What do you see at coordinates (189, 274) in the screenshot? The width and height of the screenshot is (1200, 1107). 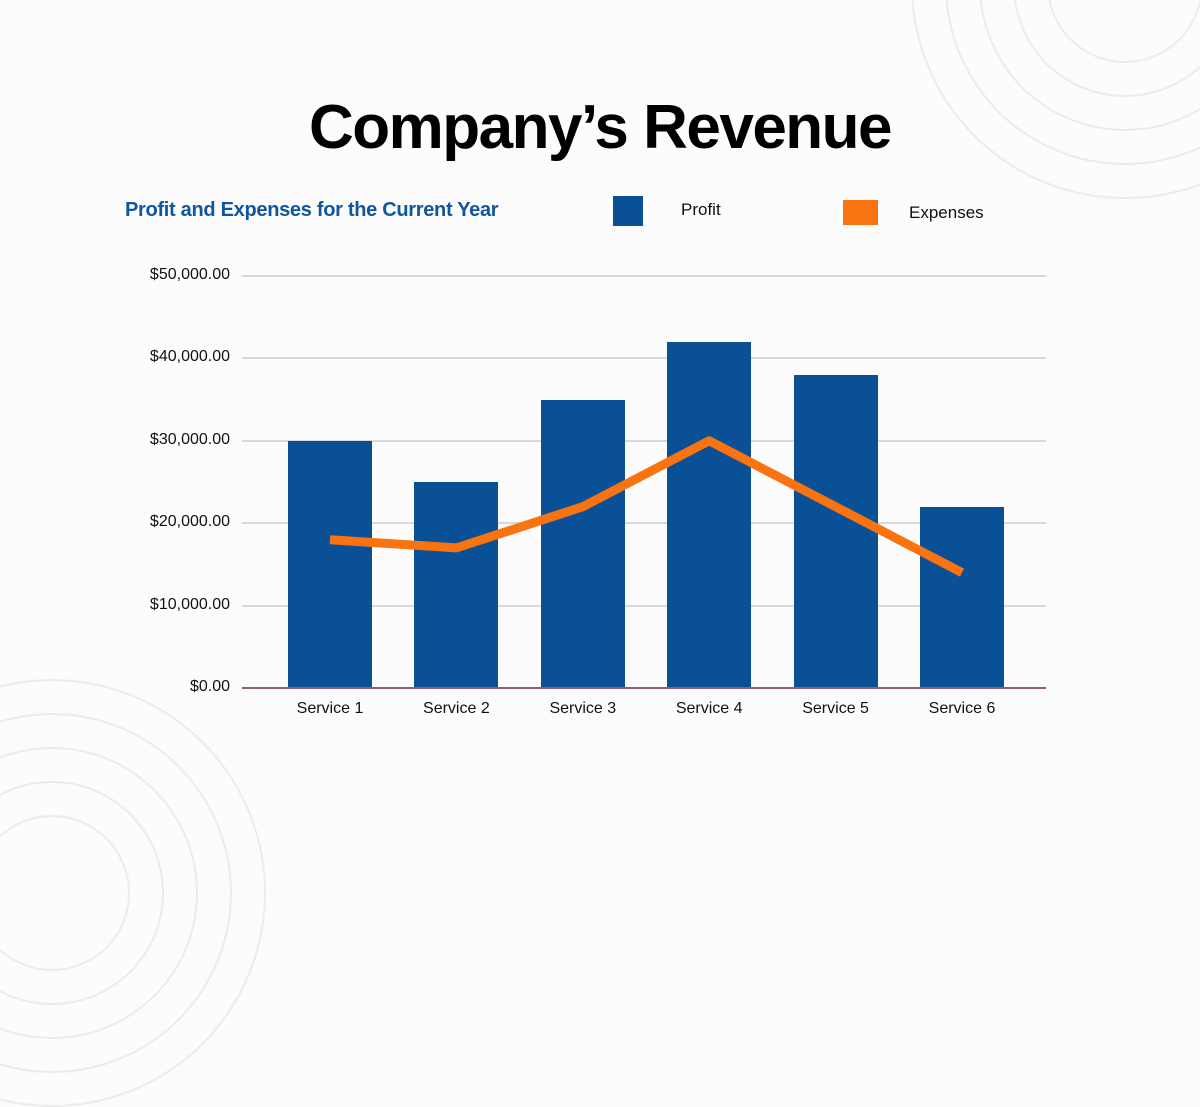 I see `y-axis-label-50000: $50,000.00` at bounding box center [189, 274].